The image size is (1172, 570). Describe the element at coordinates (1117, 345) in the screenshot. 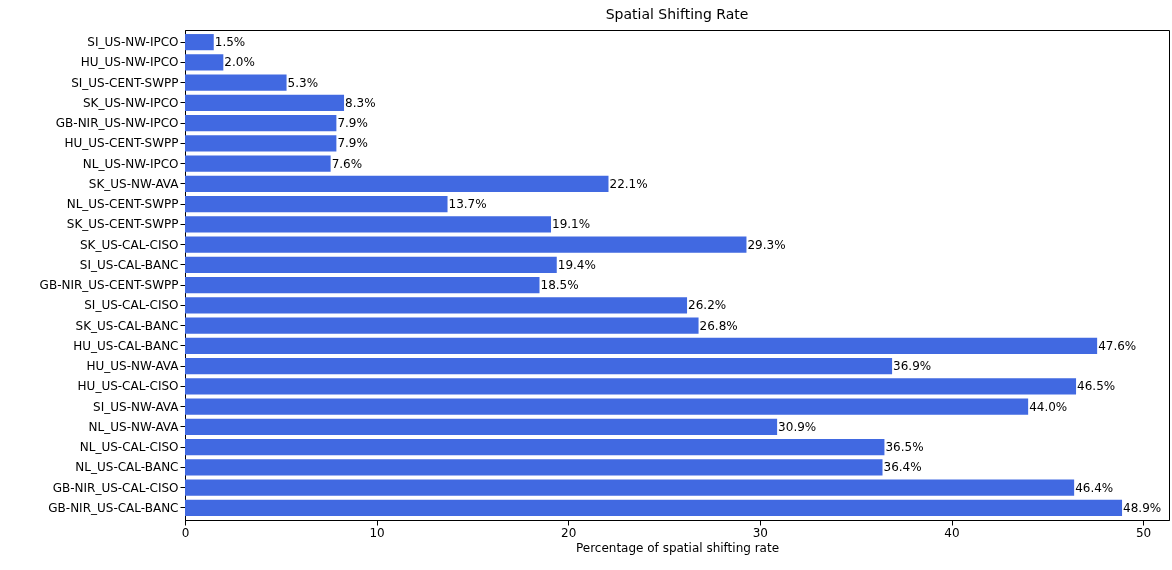

I see `data-label: 47.6%` at that location.